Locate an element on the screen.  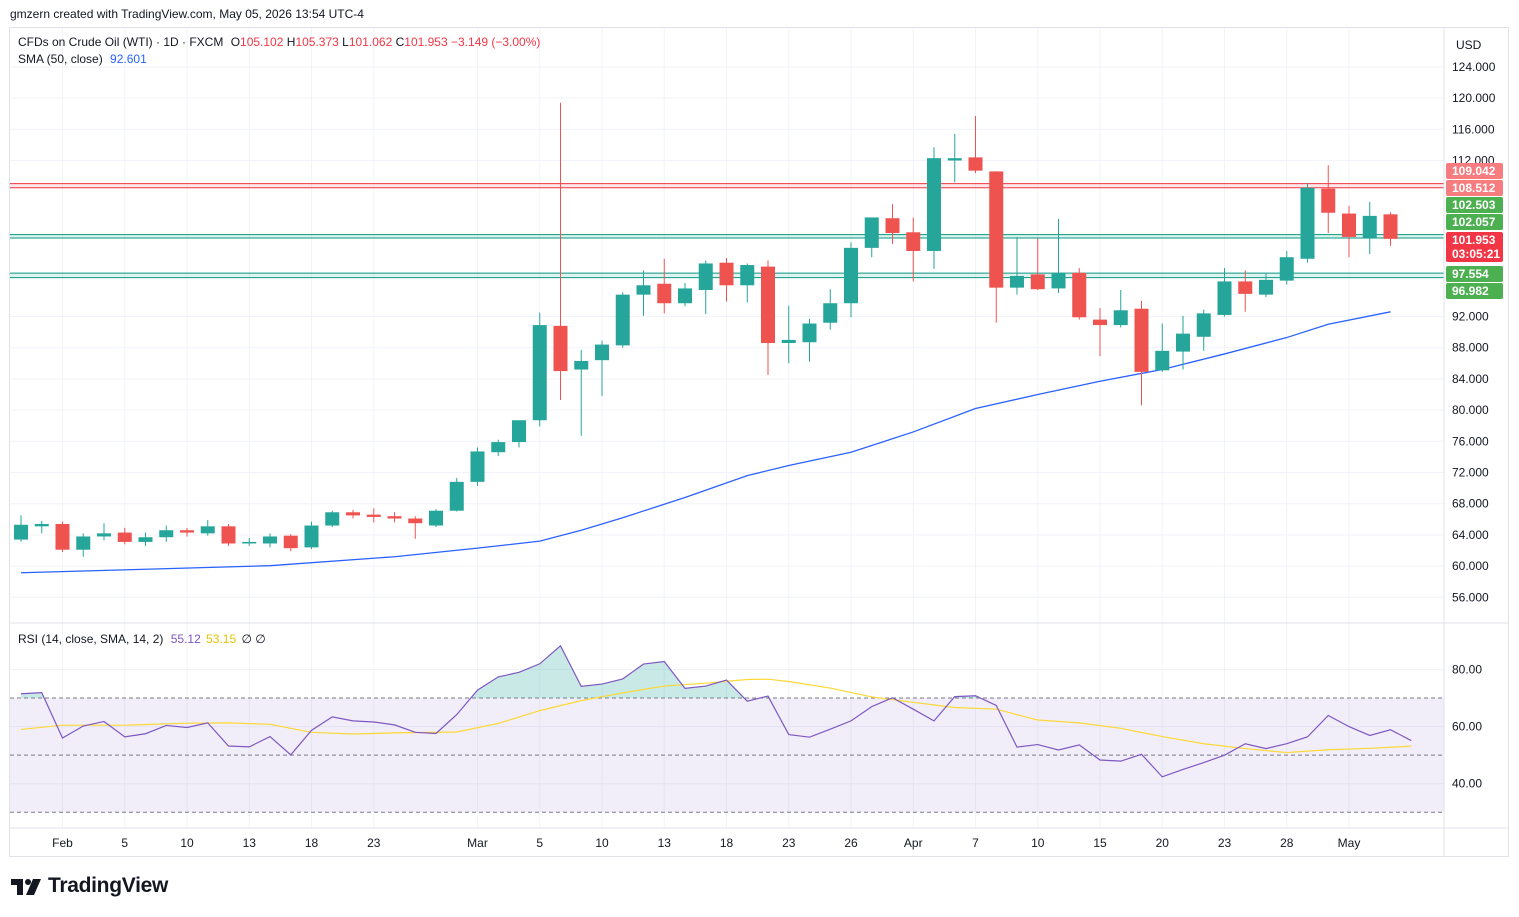
y-tick-label: 80.000 is located at coordinates (1470, 410).